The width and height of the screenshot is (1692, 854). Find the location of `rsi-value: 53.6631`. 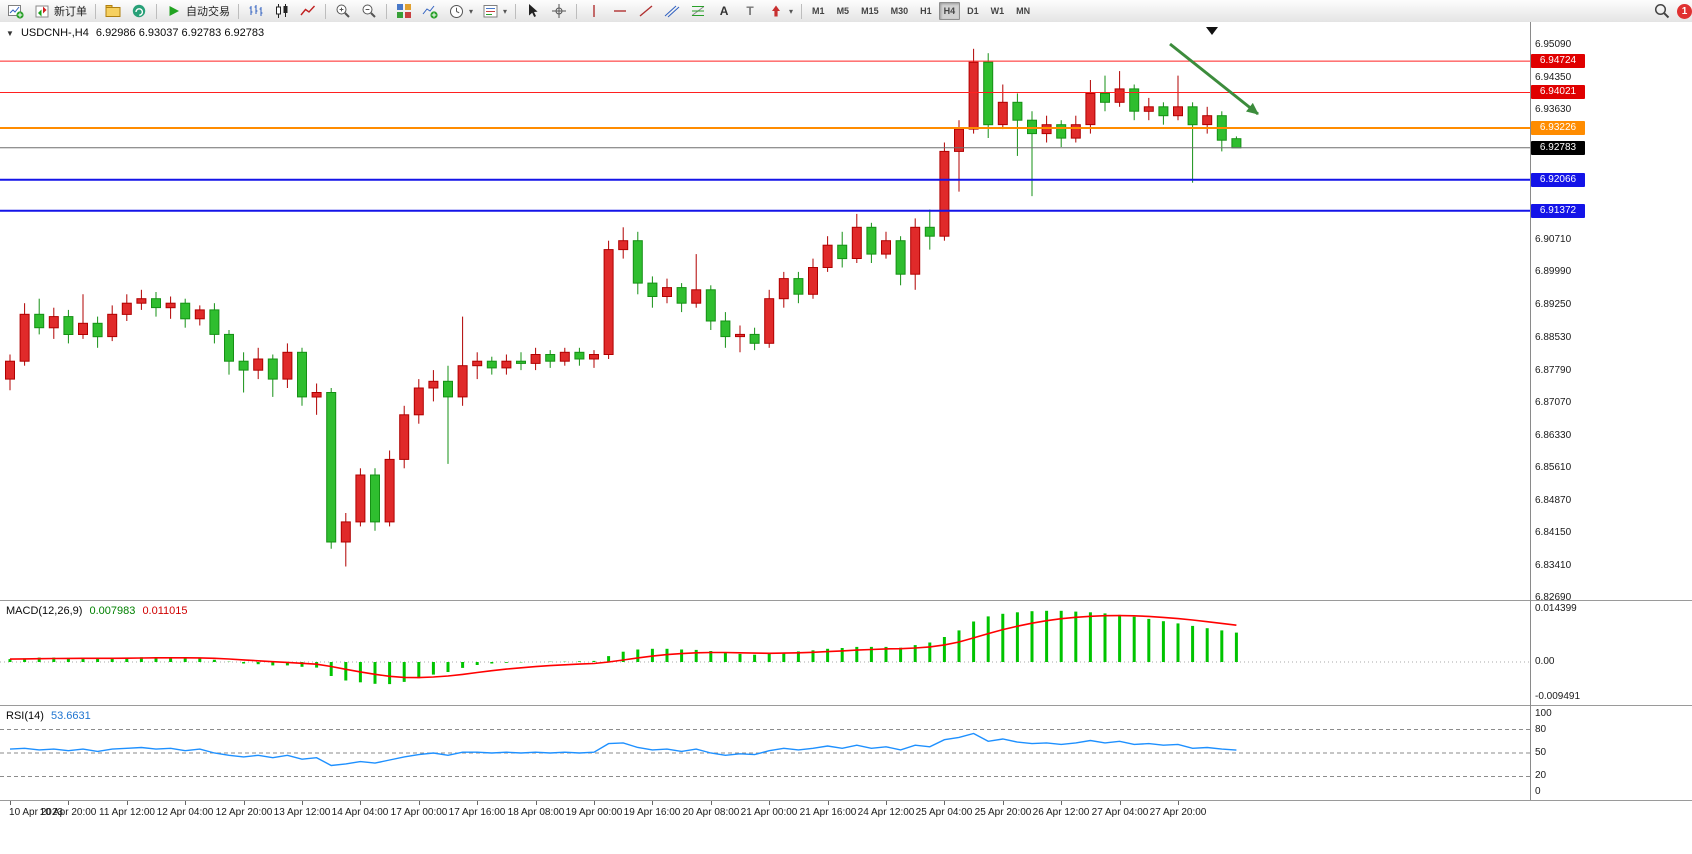

rsi-value: 53.6631 is located at coordinates (70, 716).